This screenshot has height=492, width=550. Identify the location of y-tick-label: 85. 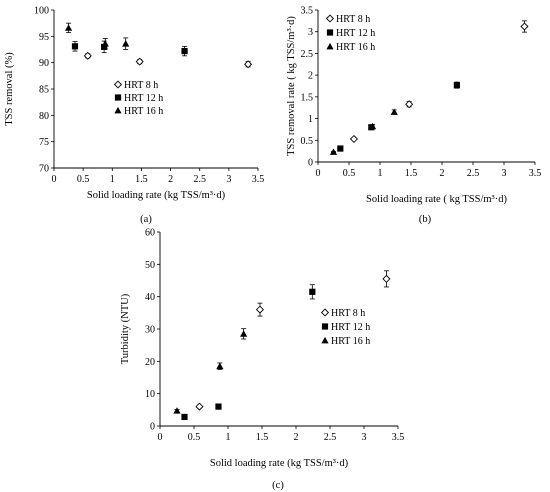
(44, 90).